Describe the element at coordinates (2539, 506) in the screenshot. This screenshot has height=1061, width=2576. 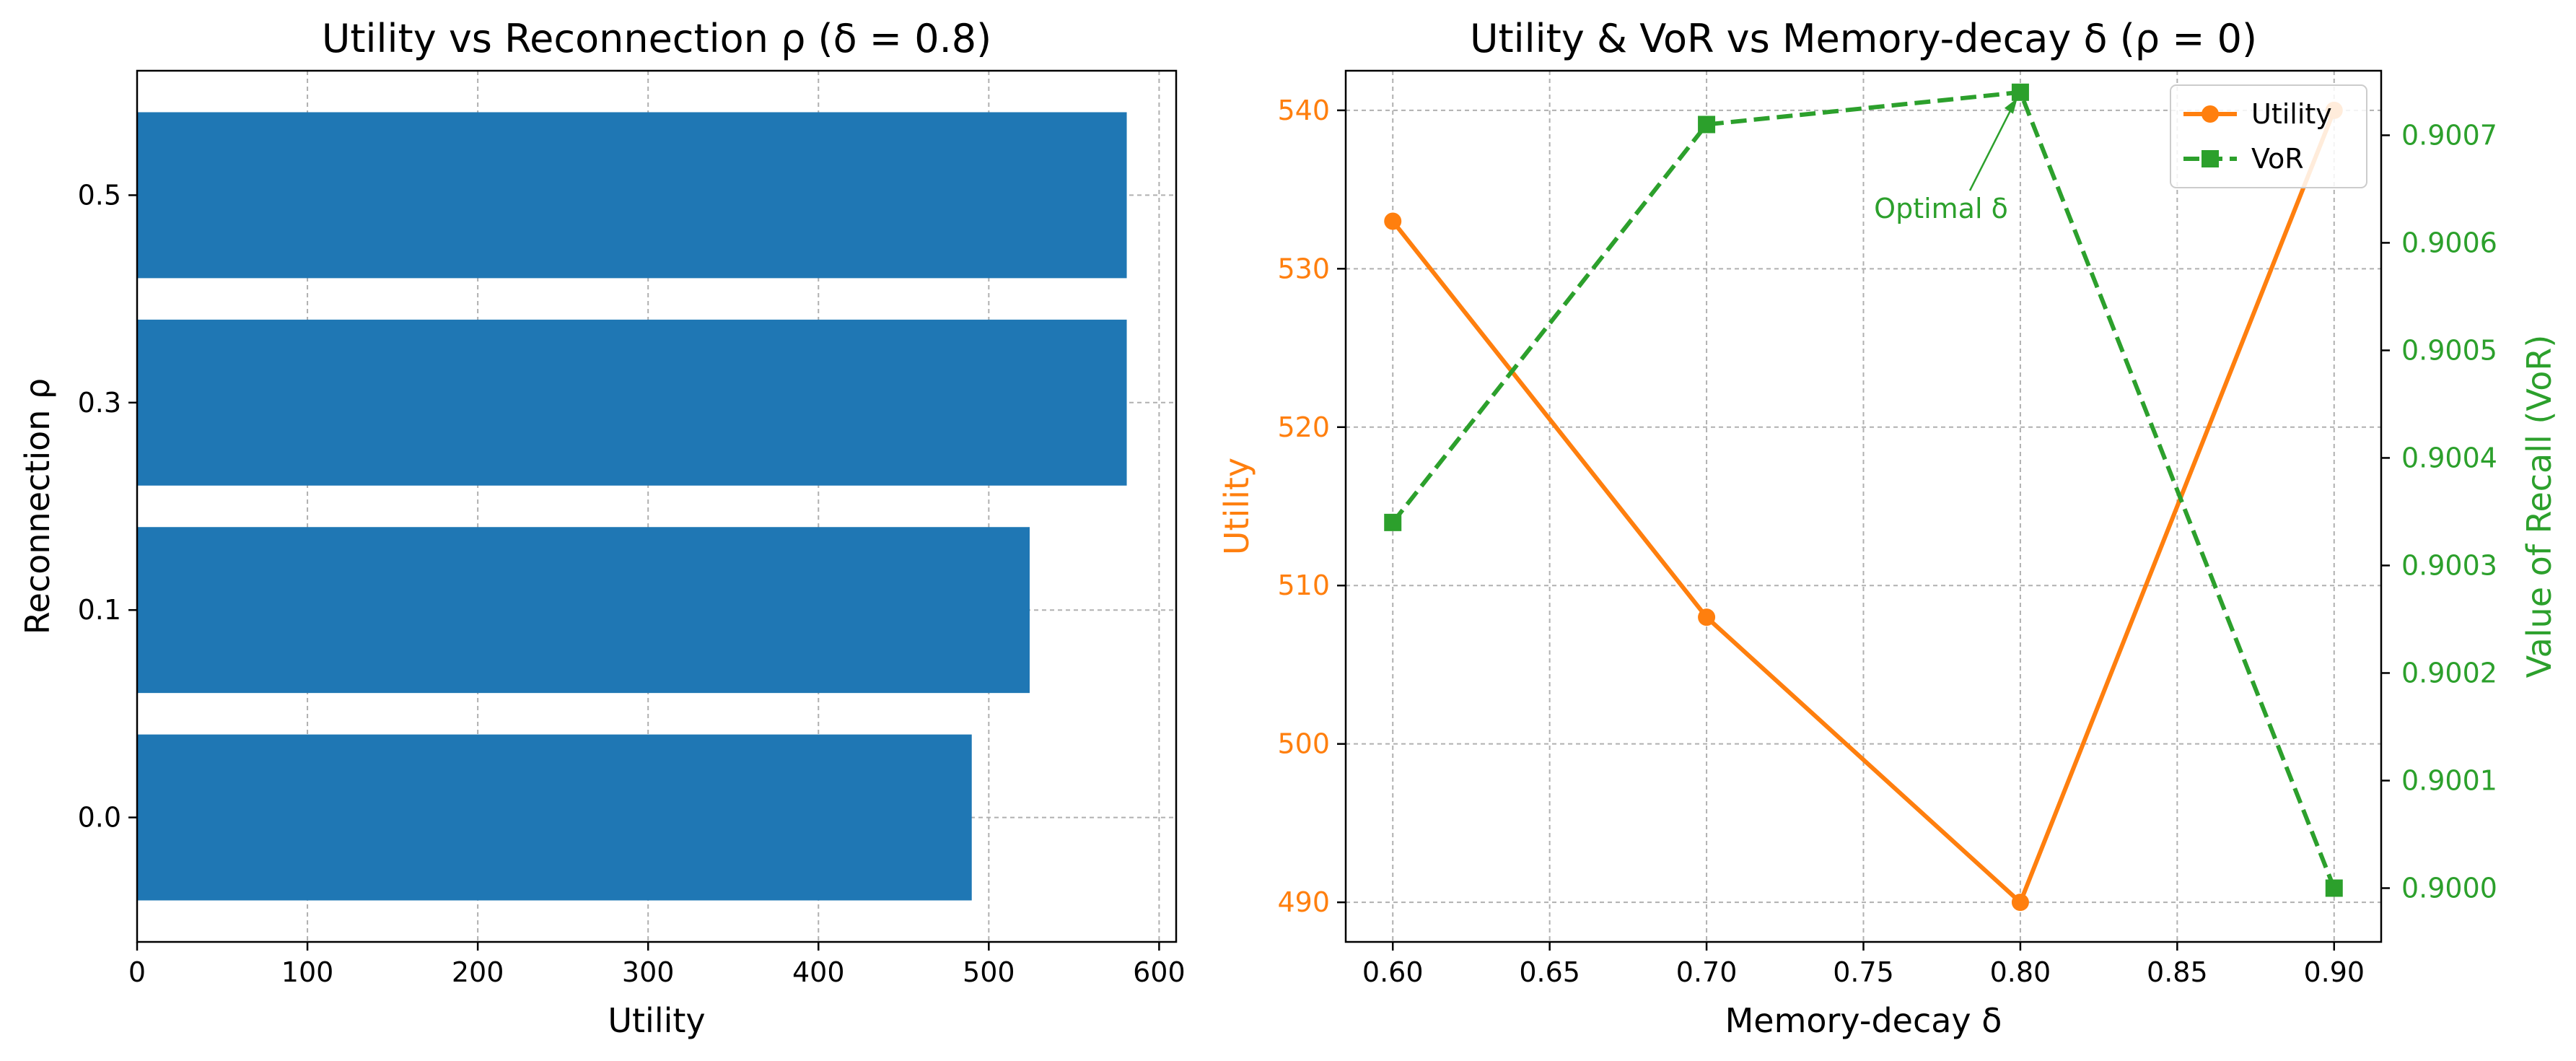
I see `y-axis-label-right: Value of Recall (VoR)` at that location.